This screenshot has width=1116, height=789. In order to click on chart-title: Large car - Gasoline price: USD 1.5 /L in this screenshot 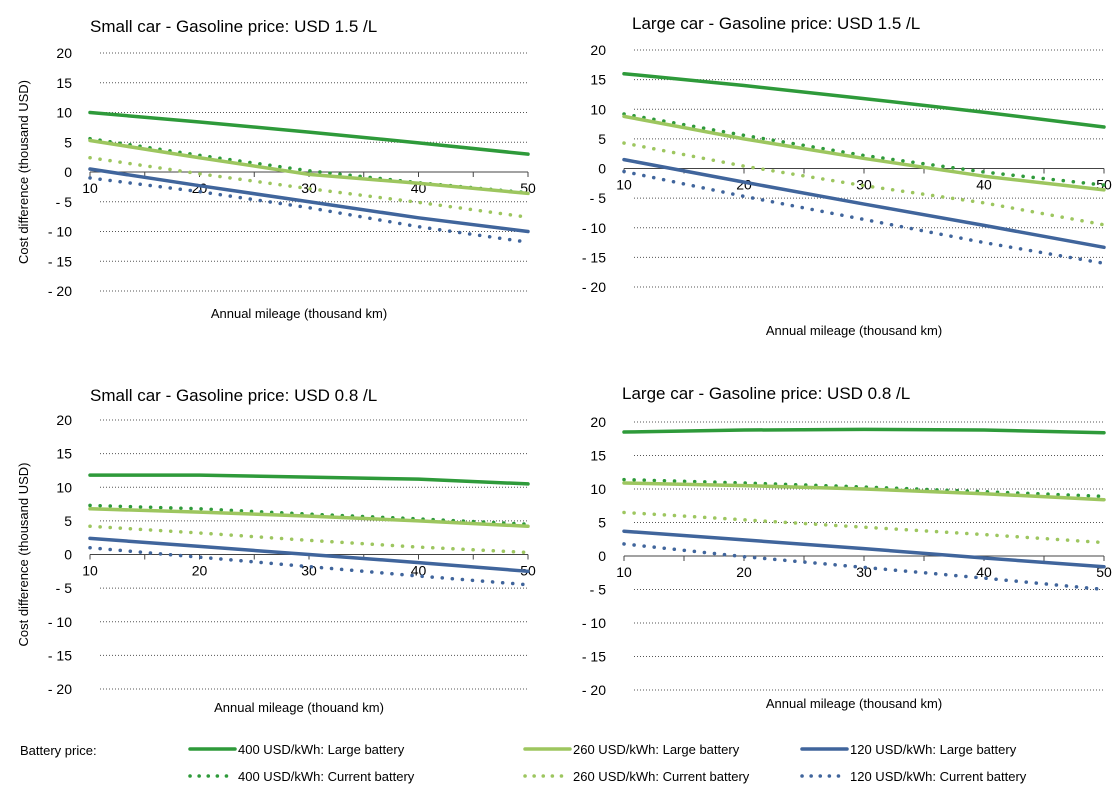, I will do `click(776, 23)`.